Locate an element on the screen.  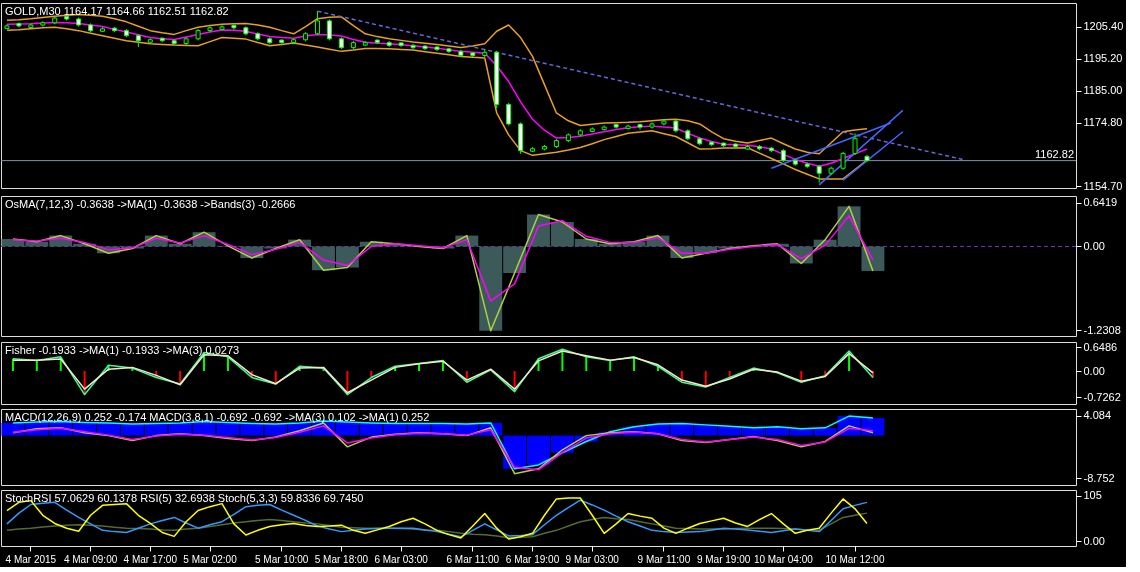
x-tick-label: 6 Mar 11:00 is located at coordinates (473, 559).